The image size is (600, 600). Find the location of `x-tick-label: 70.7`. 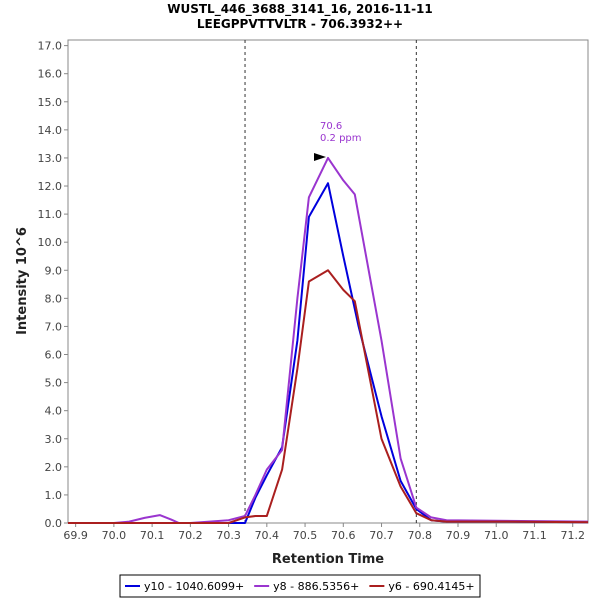

x-tick-label: 70.7 is located at coordinates (381, 535).